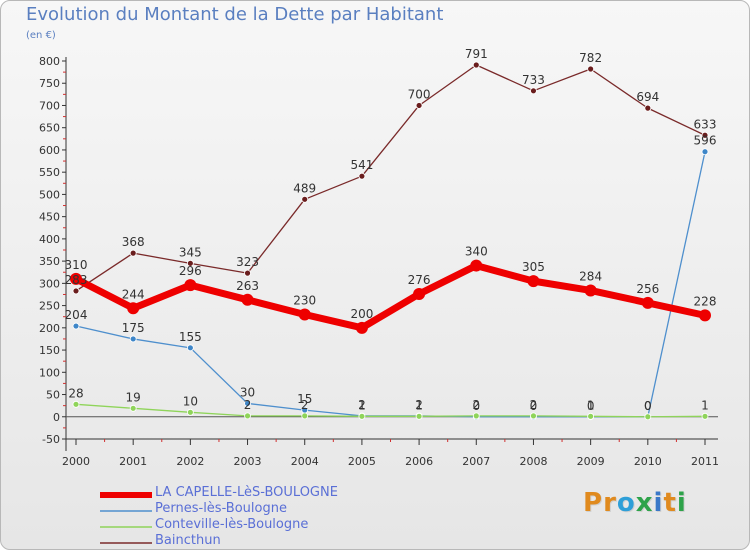 This screenshot has height=550, width=750. What do you see at coordinates (49, 217) in the screenshot?
I see `y-tick-label: 450` at bounding box center [49, 217].